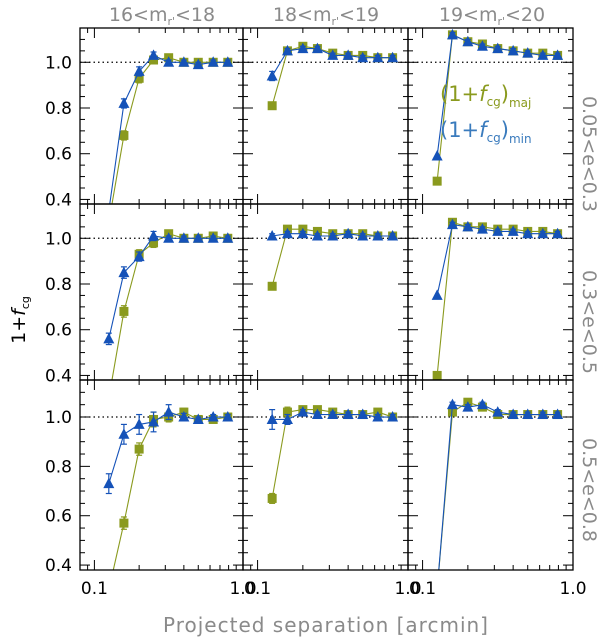 The height and width of the screenshot is (640, 600). Describe the element at coordinates (486, 132) in the screenshot. I see `legend-minor: (1+fcg)min` at that location.